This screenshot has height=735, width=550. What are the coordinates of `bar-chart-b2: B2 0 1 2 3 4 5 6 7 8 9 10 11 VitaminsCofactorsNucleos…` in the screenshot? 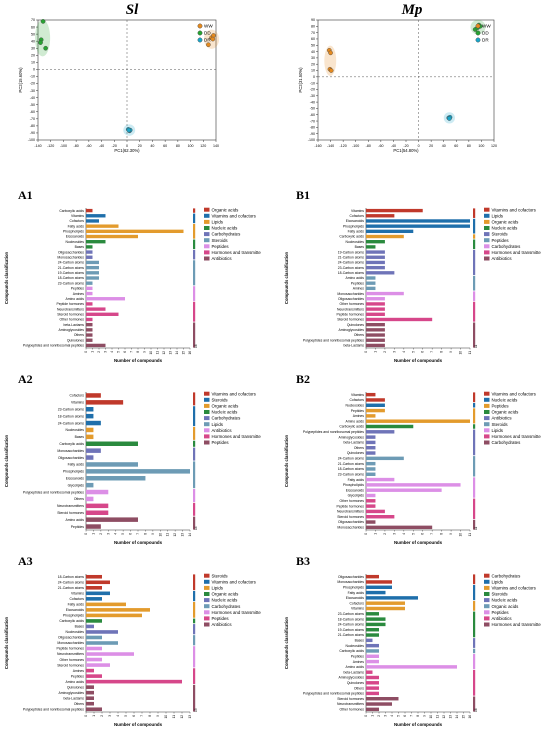 It's located at (412, 458).